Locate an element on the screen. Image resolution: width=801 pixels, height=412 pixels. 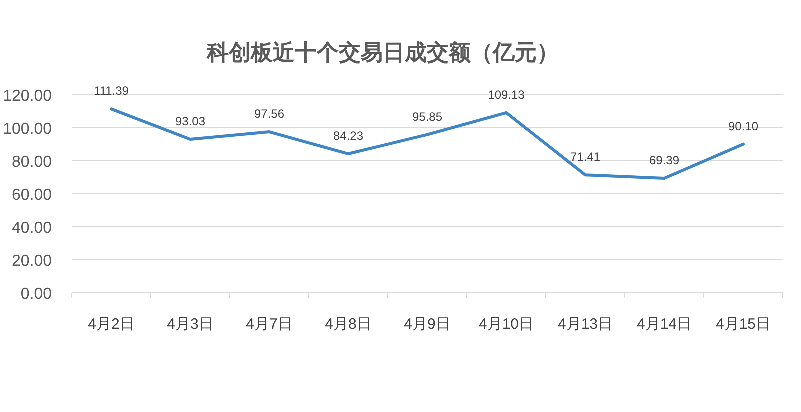
data-label: 69.39 is located at coordinates (664, 161).